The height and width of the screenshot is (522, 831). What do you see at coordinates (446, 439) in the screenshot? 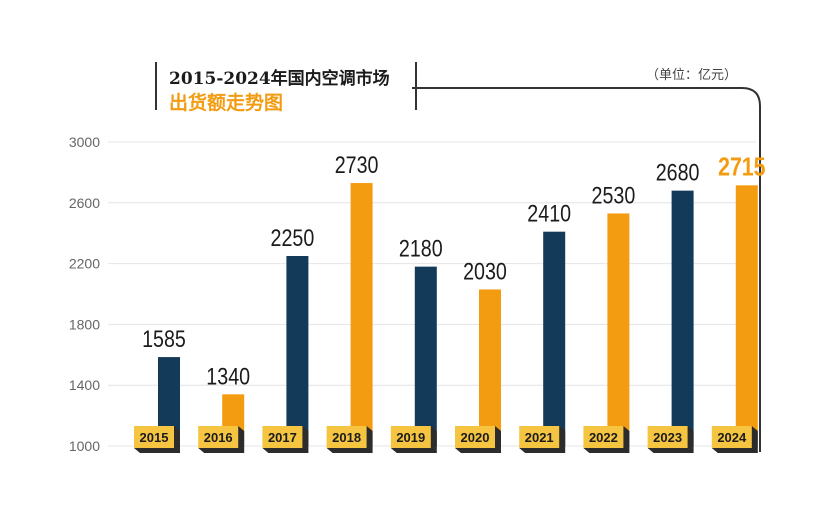
I see `year-labels: 2015 2016 2017 2018 2019 2020 2021 2022 2023 2024` at bounding box center [446, 439].